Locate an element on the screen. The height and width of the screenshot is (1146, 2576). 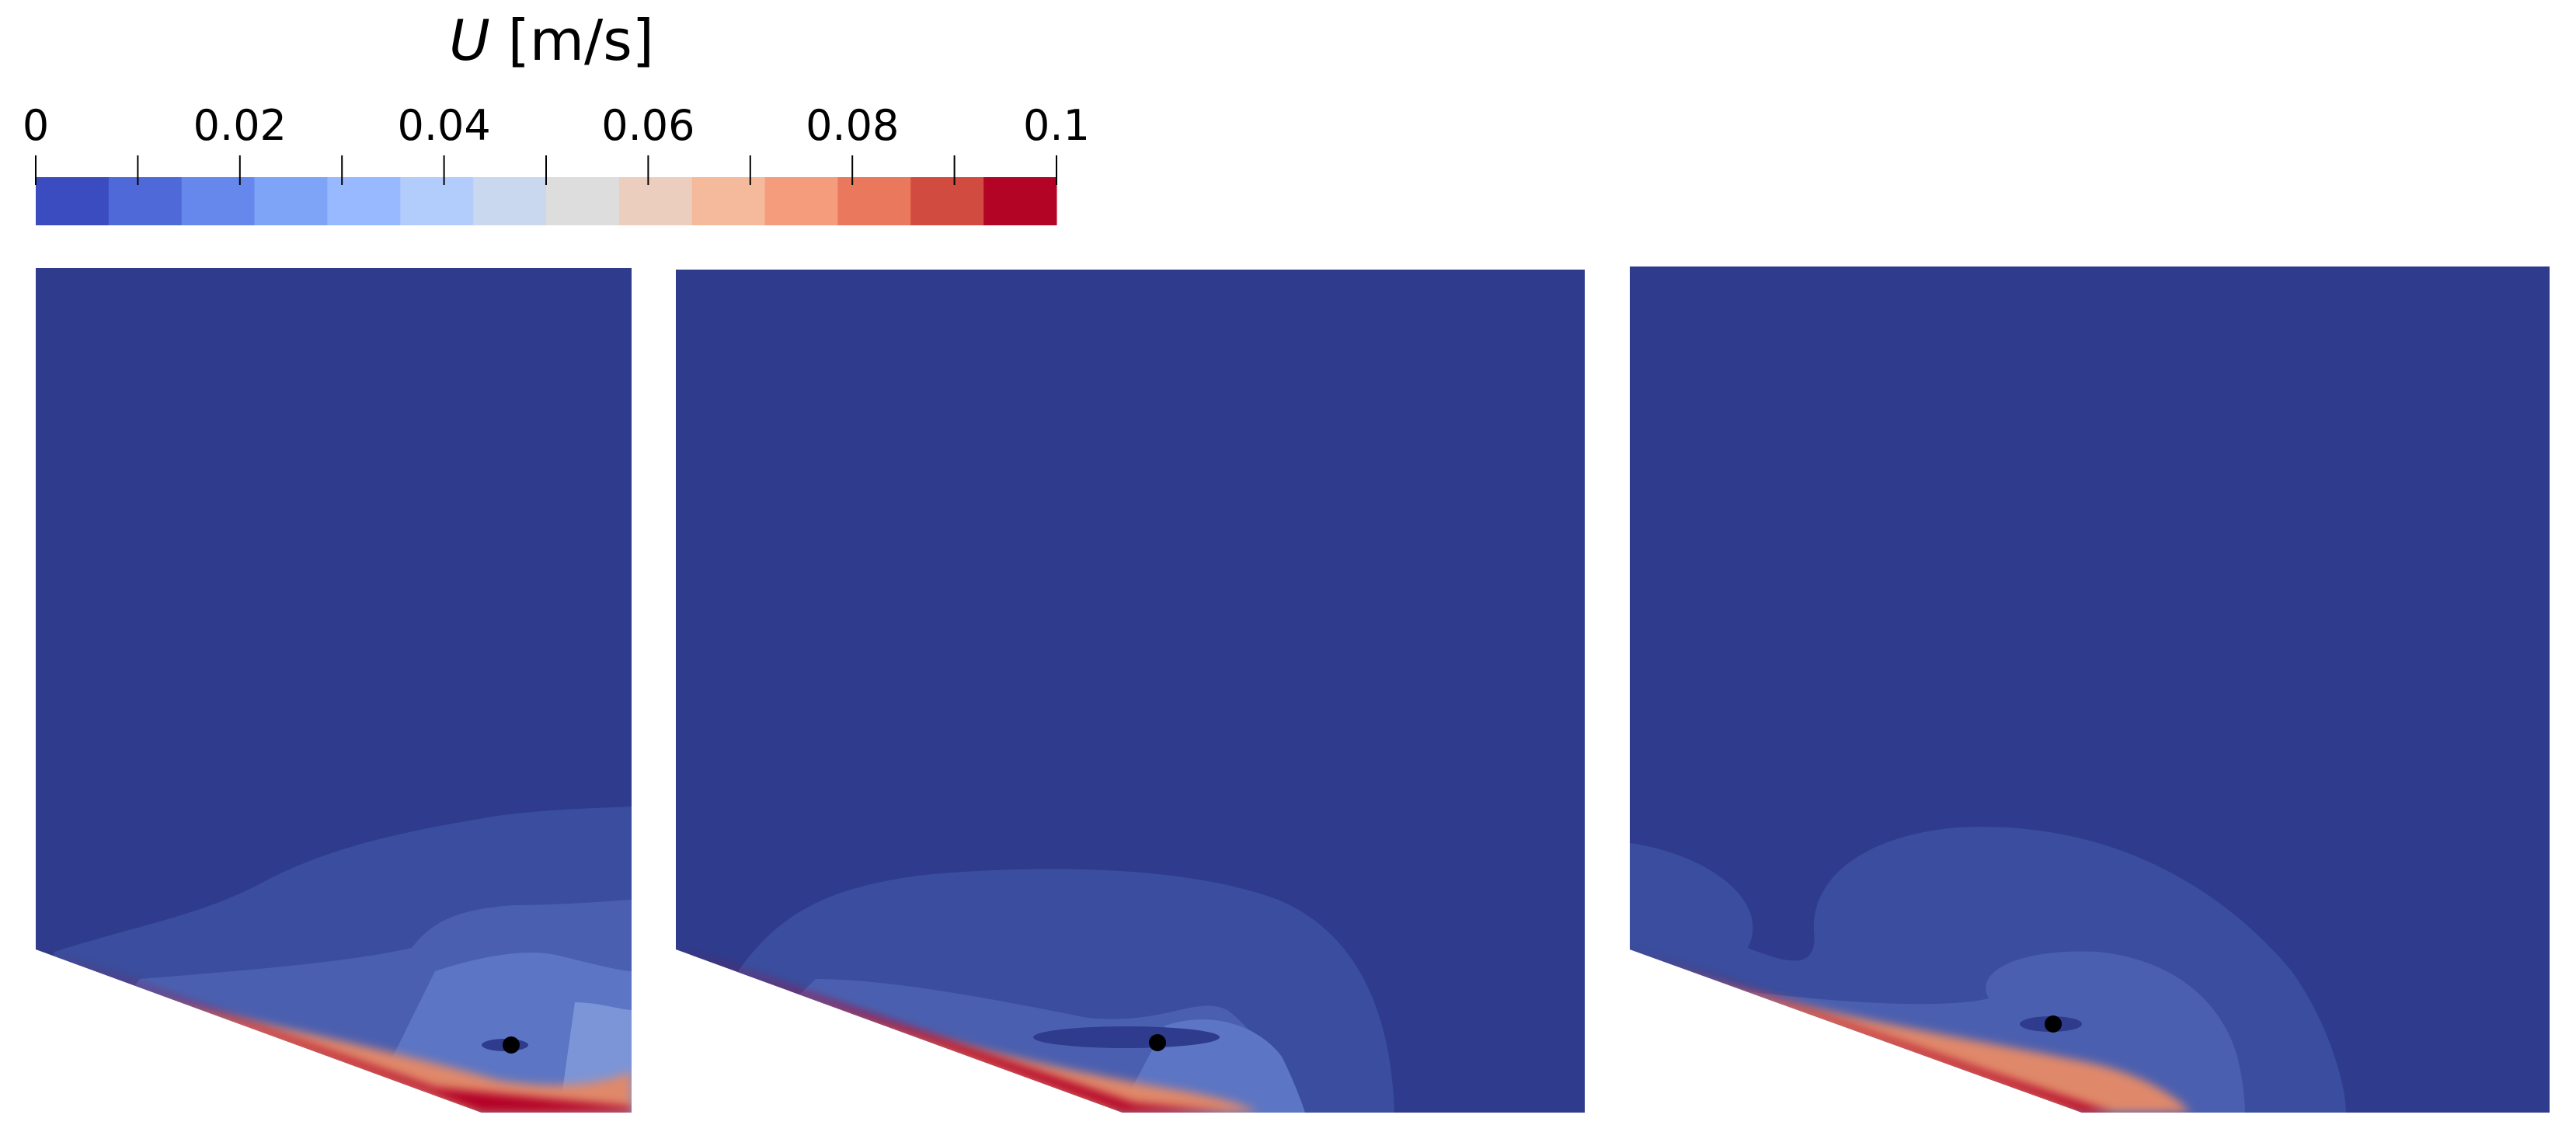
panel-3-warm-band is located at coordinates (1930, 1042).